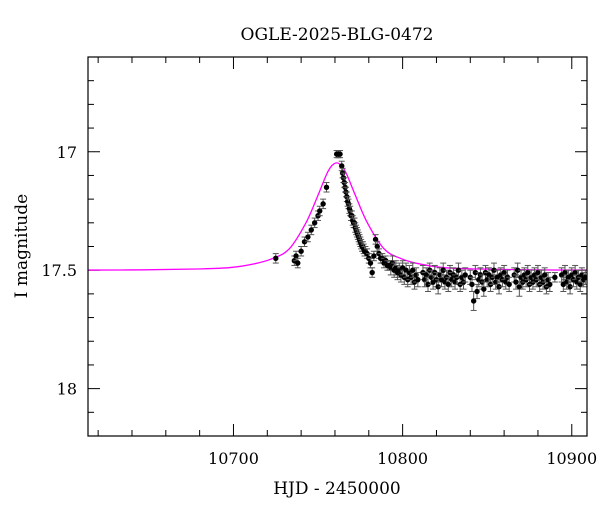 The image size is (600, 512). Describe the element at coordinates (67, 152) in the screenshot. I see `y-tick-label: 17` at that location.